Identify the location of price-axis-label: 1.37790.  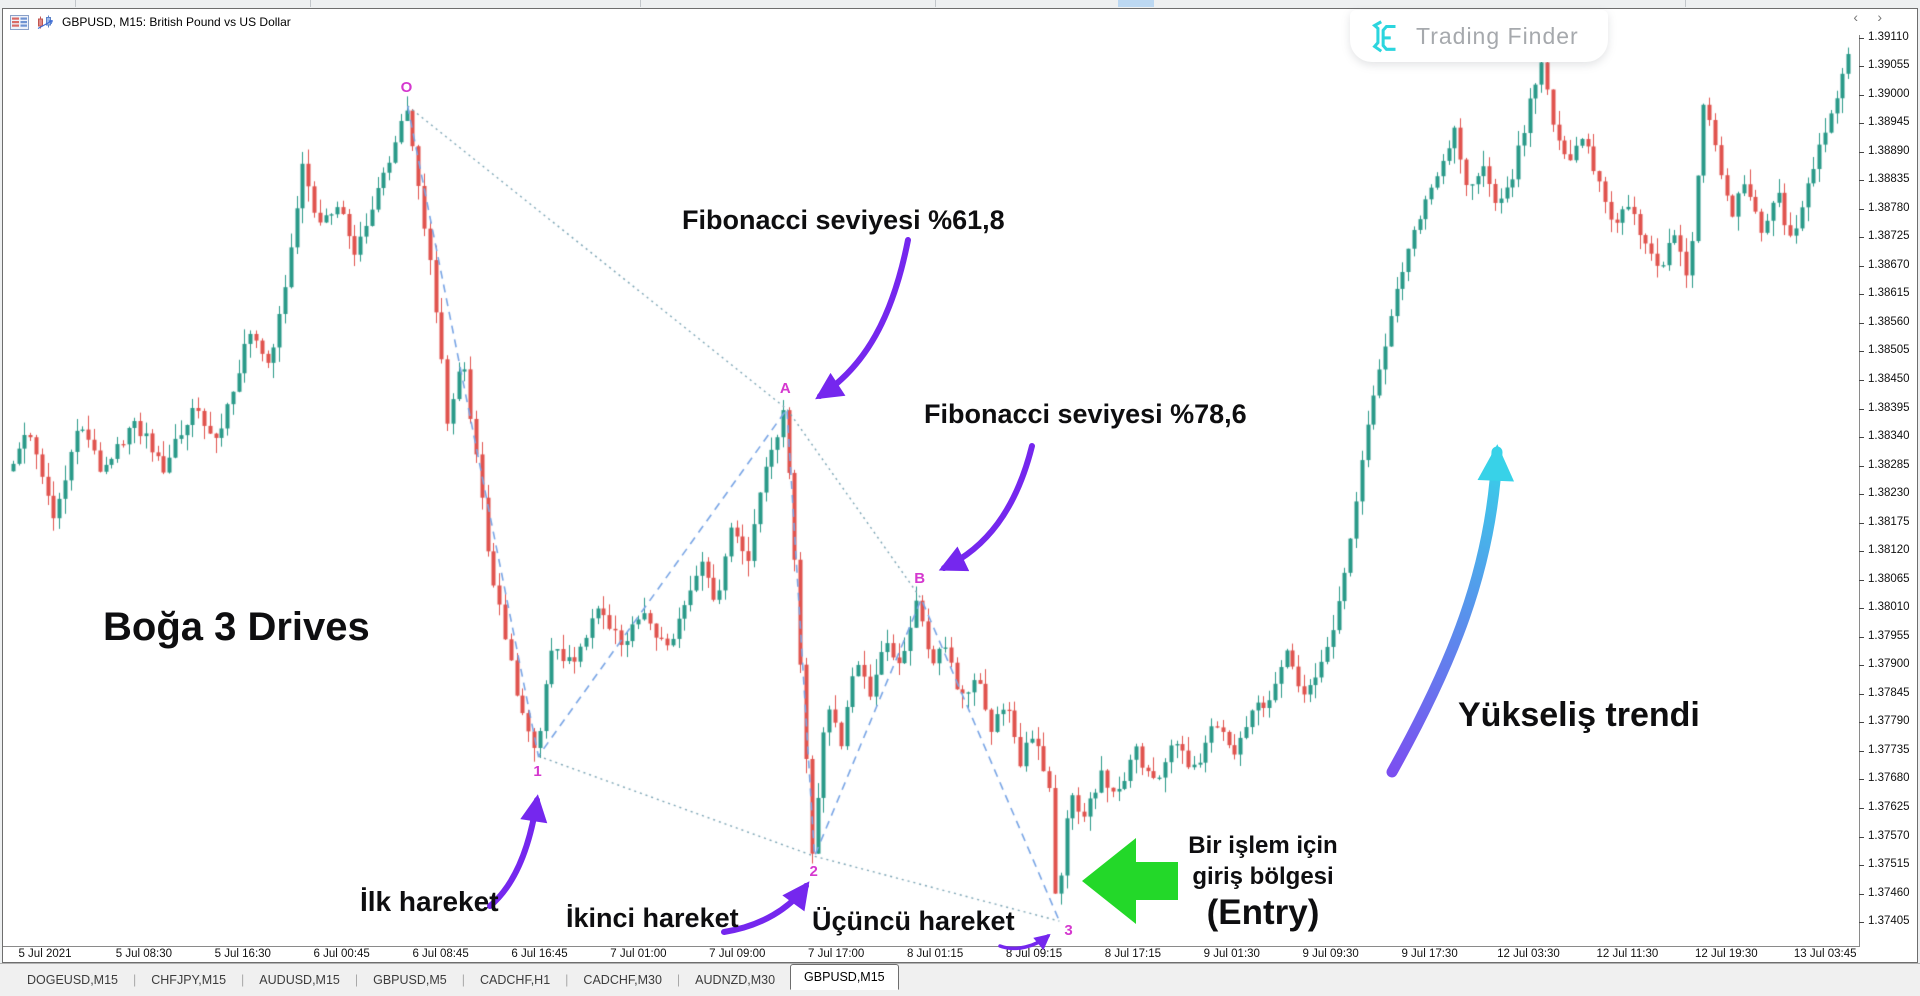
(1889, 721).